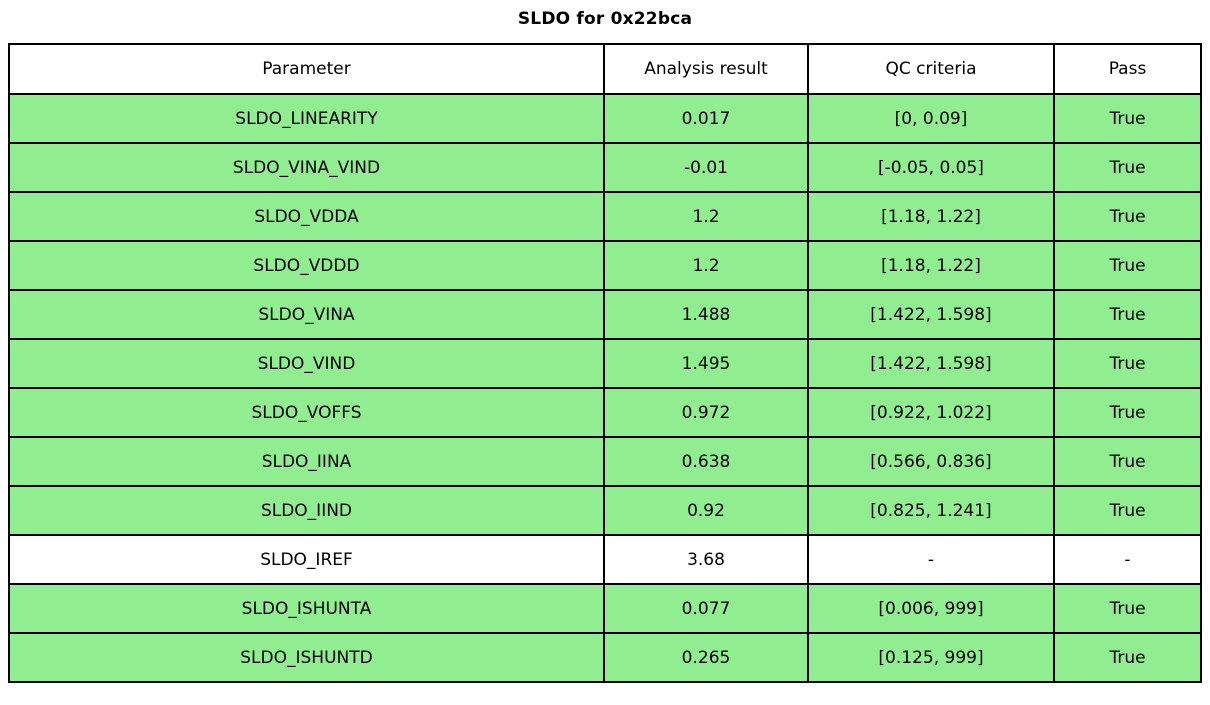 The width and height of the screenshot is (1210, 705). I want to click on cell-result: 0.972, so click(706, 412).